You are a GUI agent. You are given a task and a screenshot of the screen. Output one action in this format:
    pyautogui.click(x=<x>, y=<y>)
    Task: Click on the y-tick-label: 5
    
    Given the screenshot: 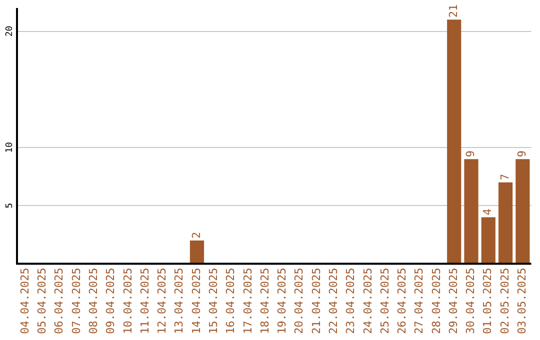 What is the action you would take?
    pyautogui.click(x=9, y=205)
    